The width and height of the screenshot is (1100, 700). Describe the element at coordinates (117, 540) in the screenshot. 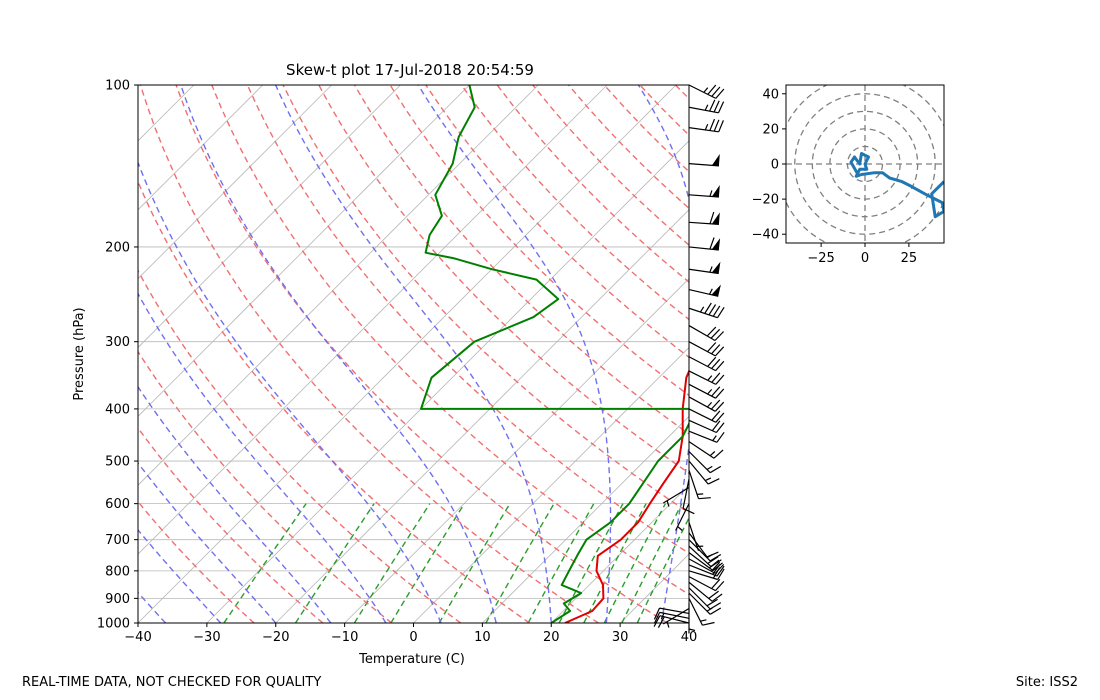

I see `y-tick-label: 700` at that location.